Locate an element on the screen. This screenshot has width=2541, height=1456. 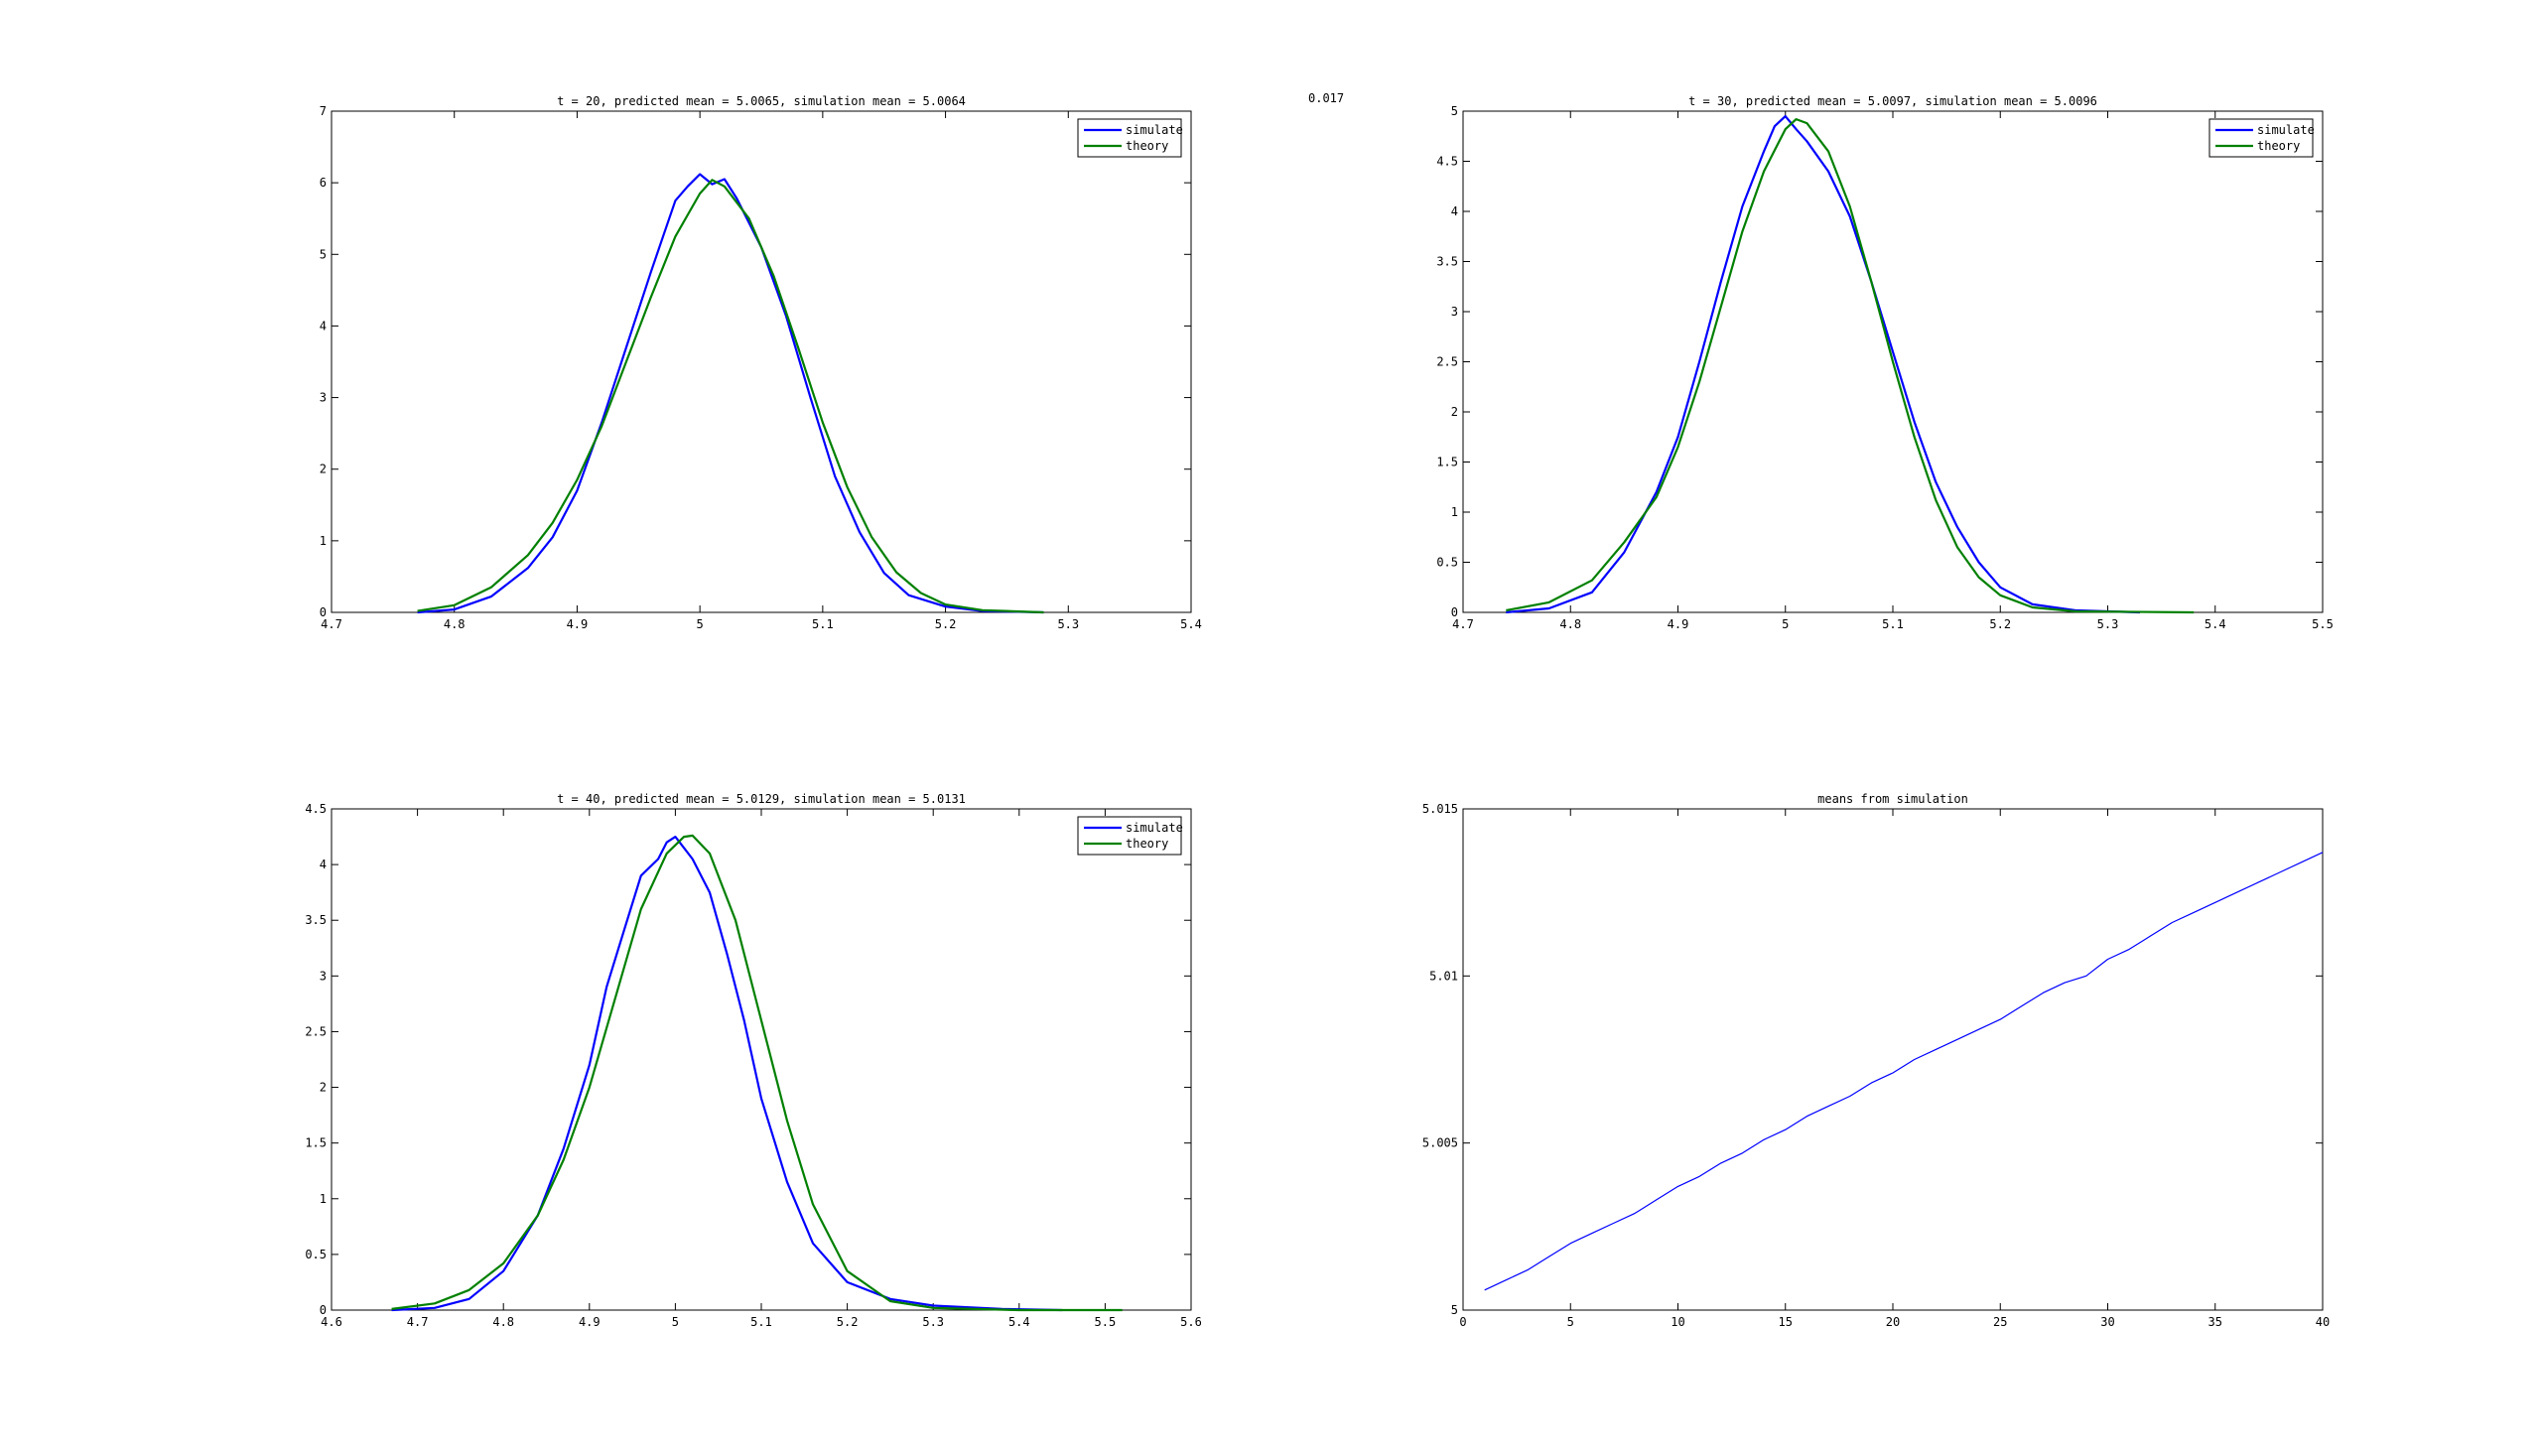
x-tick-label: 15 is located at coordinates (1786, 1322).